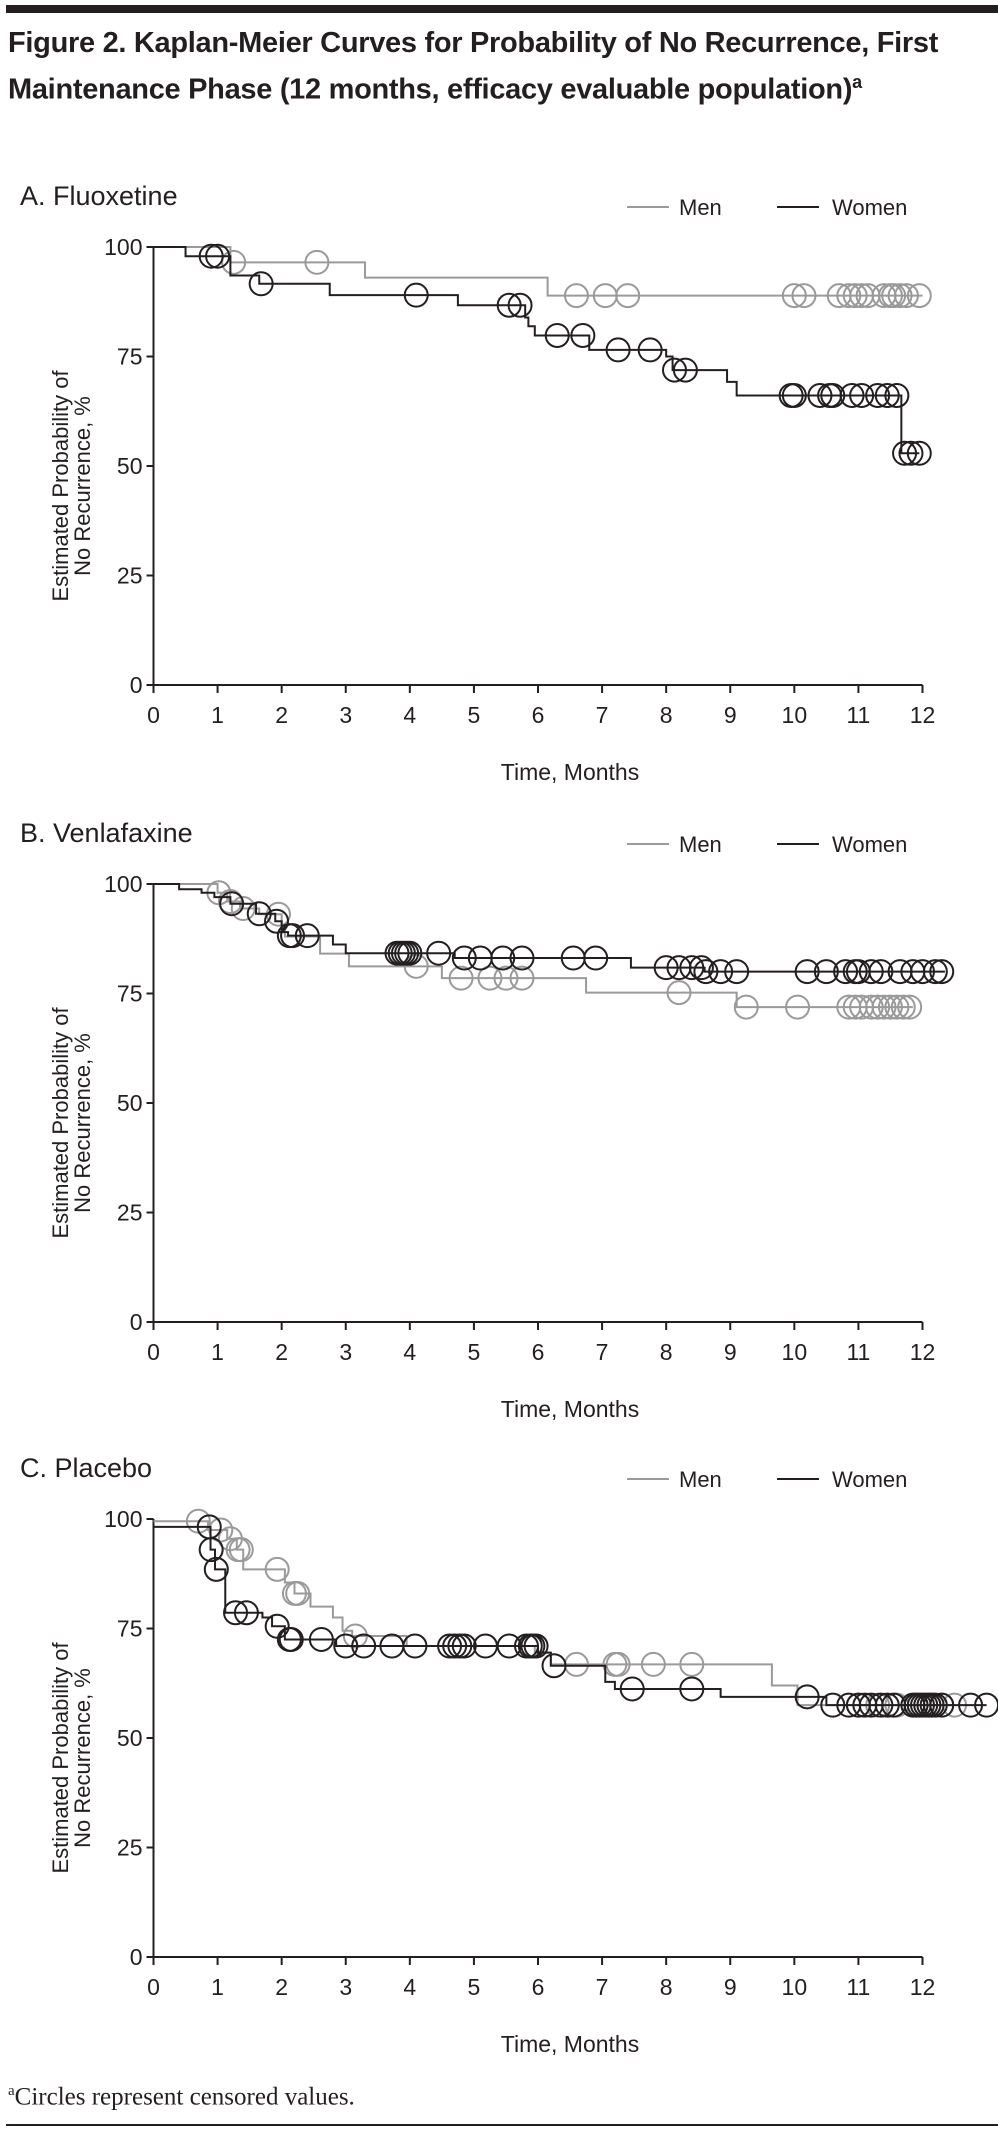 Image resolution: width=998 pixels, height=2130 pixels. Describe the element at coordinates (858, 1352) in the screenshot. I see `x-tick-label: 11` at that location.